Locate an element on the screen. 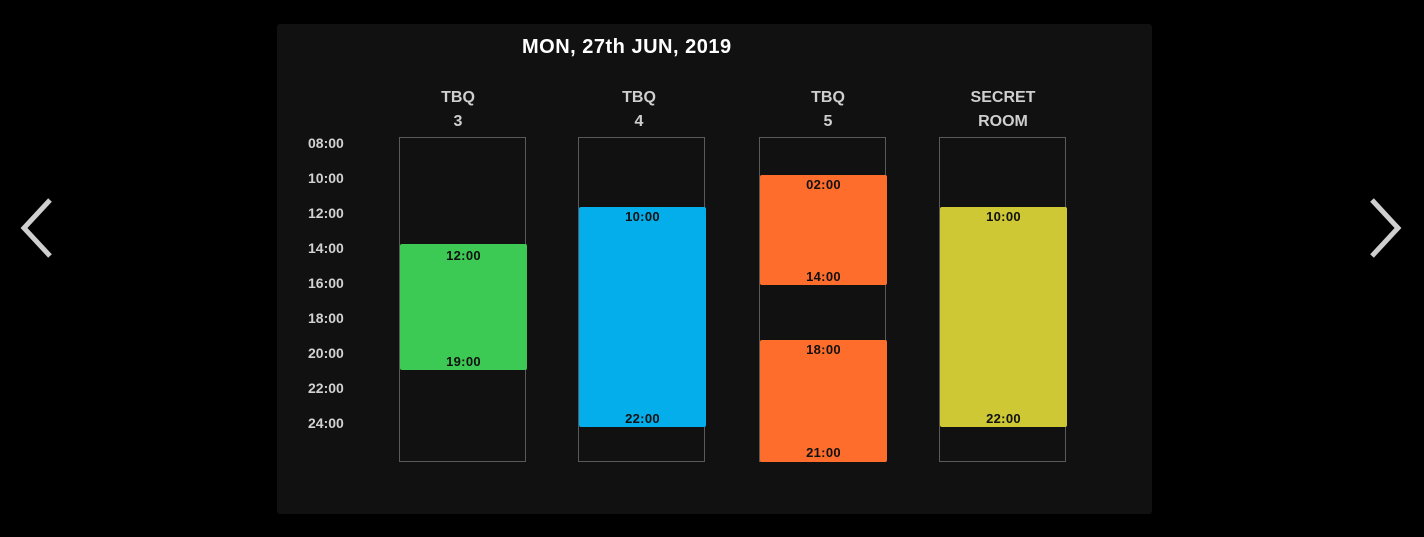  time-label: 18:00 is located at coordinates (326, 318).